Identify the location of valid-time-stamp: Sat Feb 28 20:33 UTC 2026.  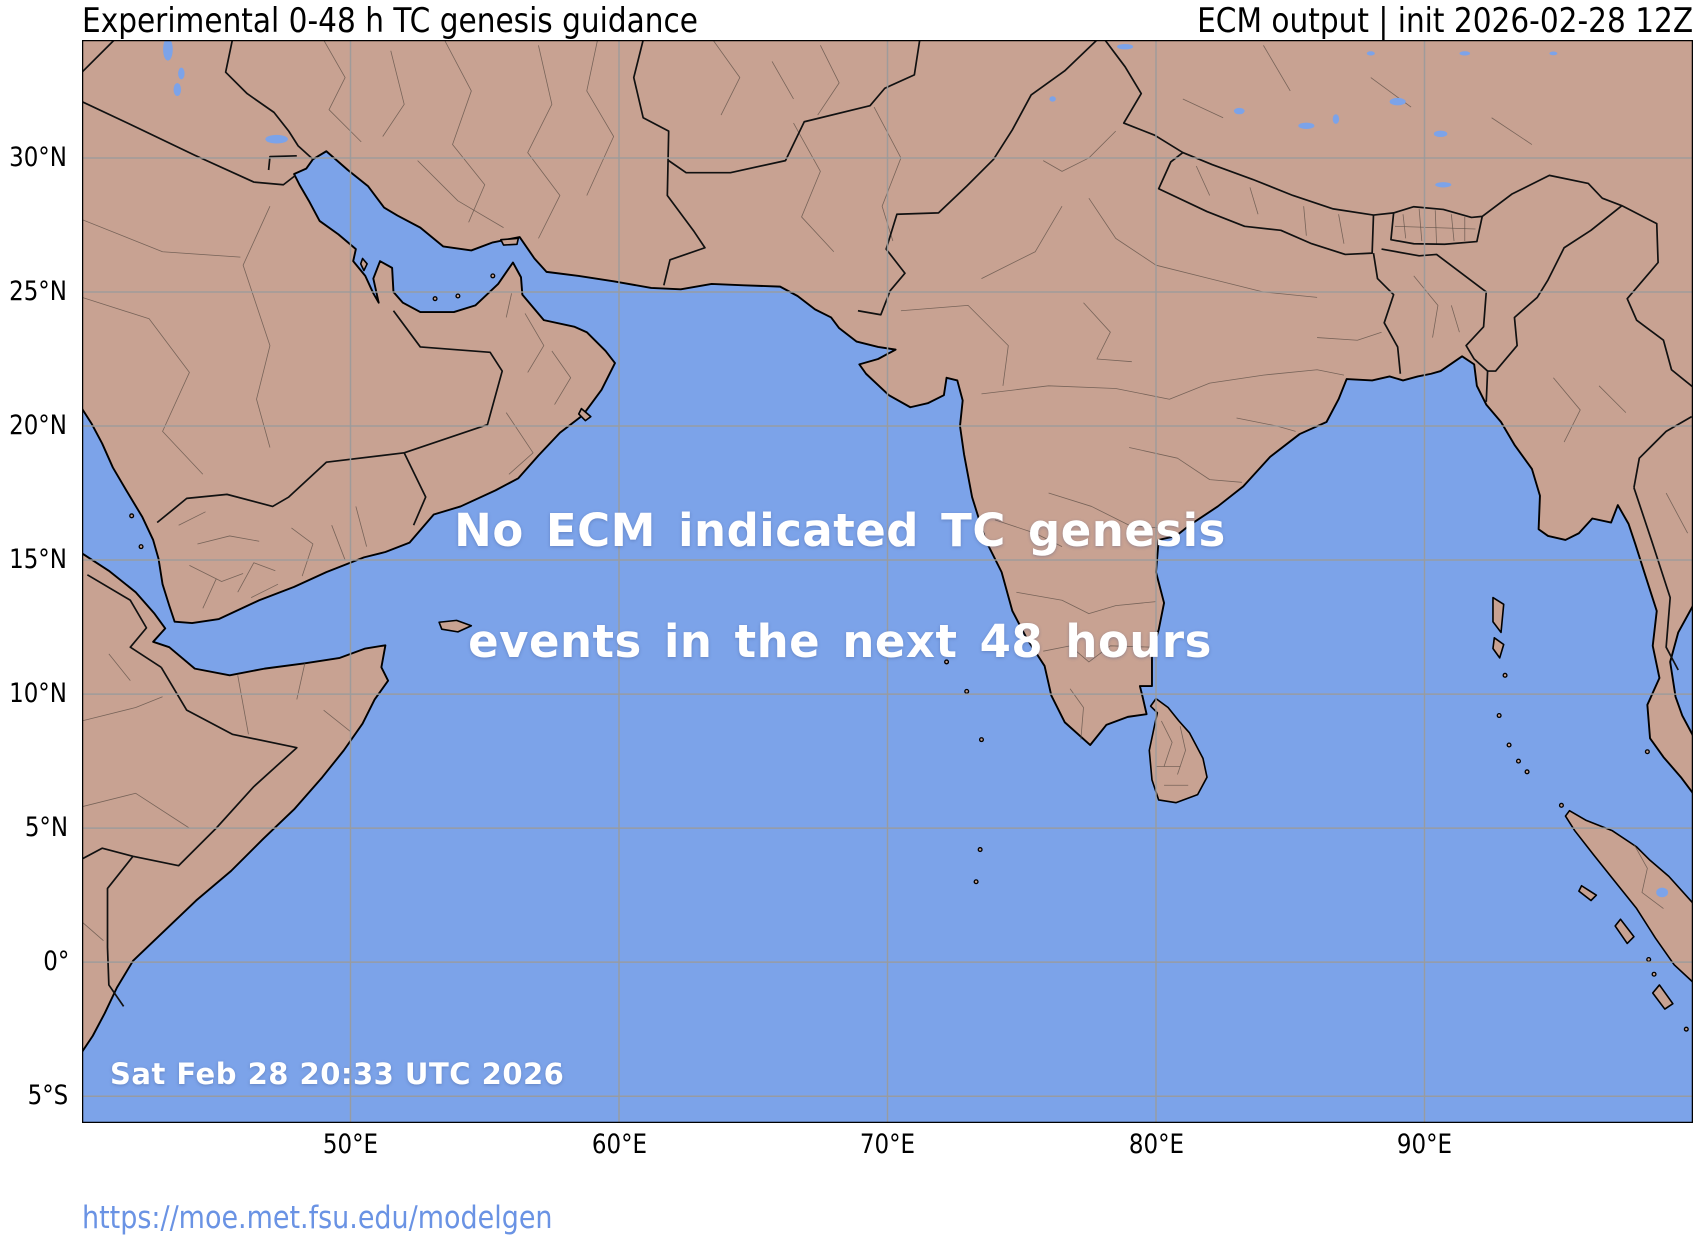
(337, 1074).